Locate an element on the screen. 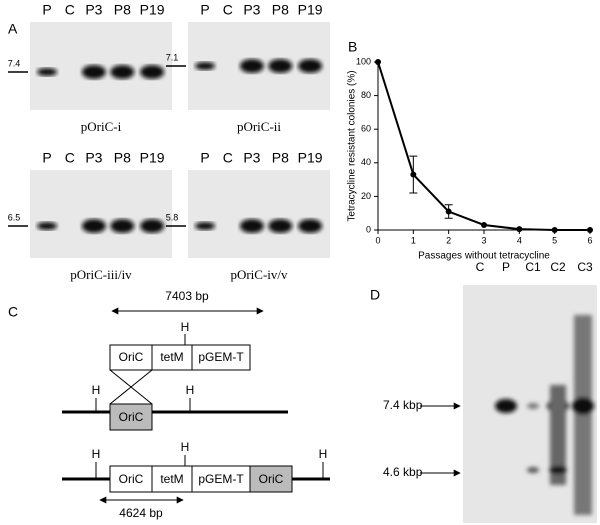 Image resolution: width=600 pixels, height=525 pixels. panel-label: C is located at coordinates (13, 312).